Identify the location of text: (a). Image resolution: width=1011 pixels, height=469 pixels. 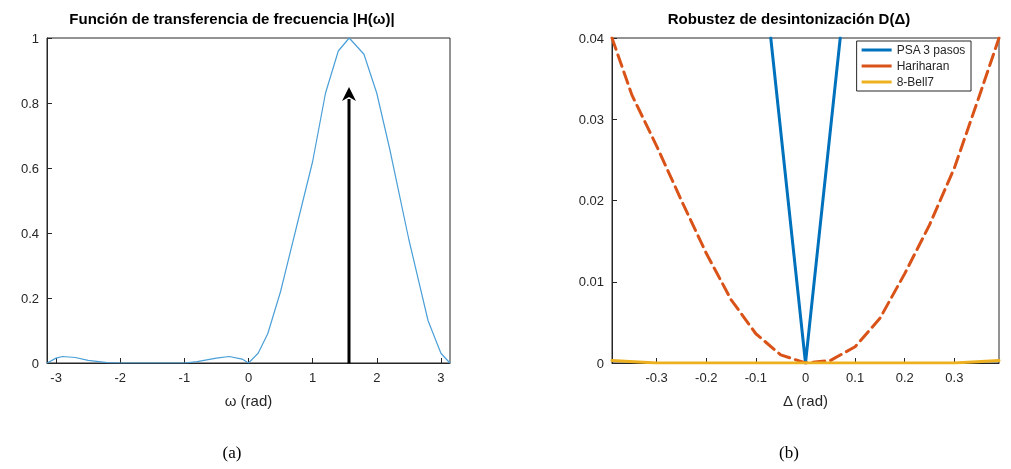
(232, 452).